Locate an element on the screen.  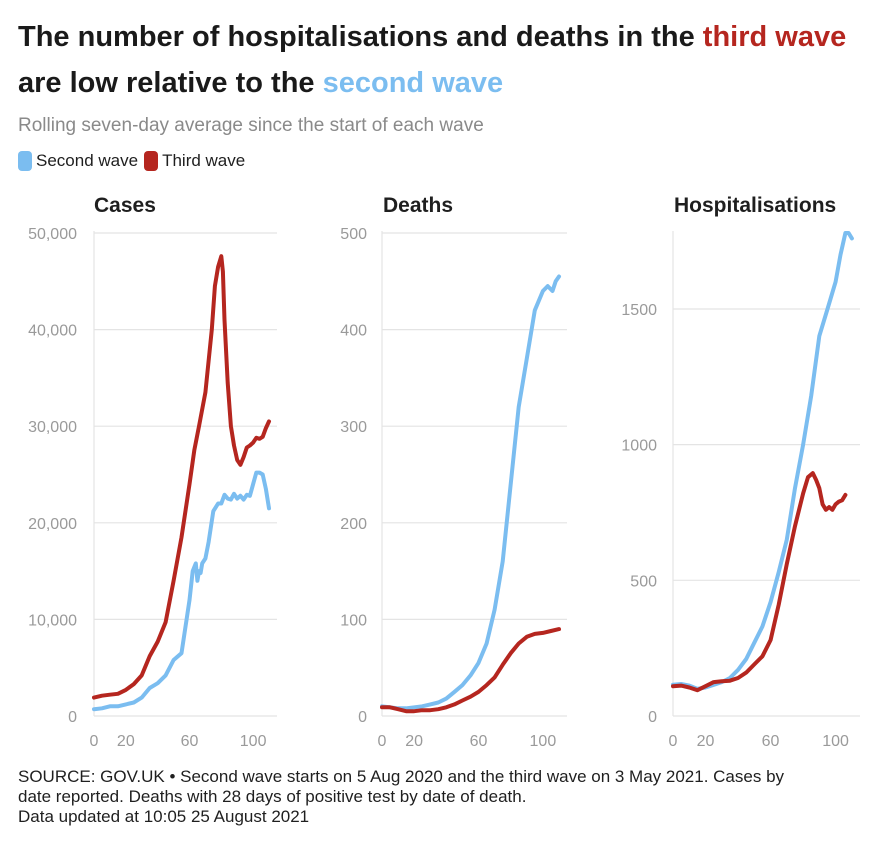
legend-swatch-second-wave is located at coordinates (25, 161).